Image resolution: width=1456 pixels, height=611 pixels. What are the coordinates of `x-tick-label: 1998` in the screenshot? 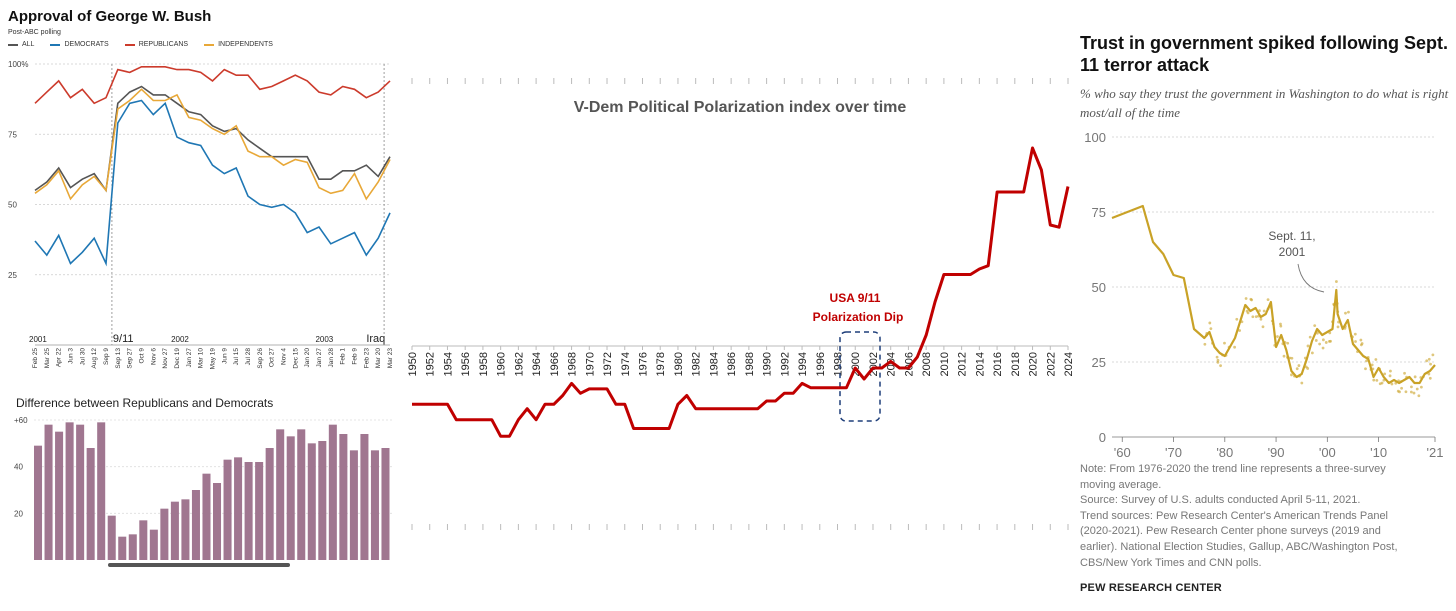 It's located at (839, 364).